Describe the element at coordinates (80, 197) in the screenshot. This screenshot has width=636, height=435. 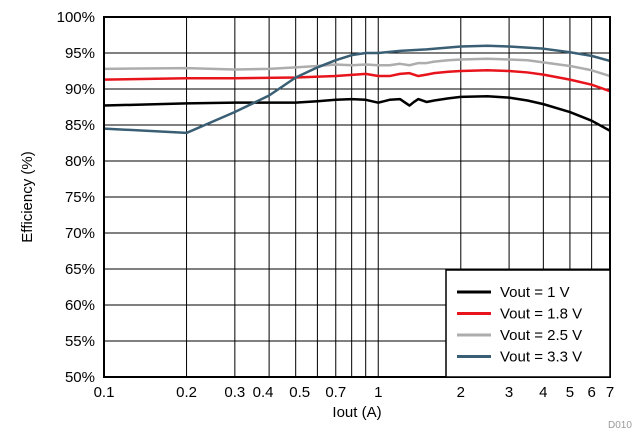
I see `y-tick-label: 75%` at that location.